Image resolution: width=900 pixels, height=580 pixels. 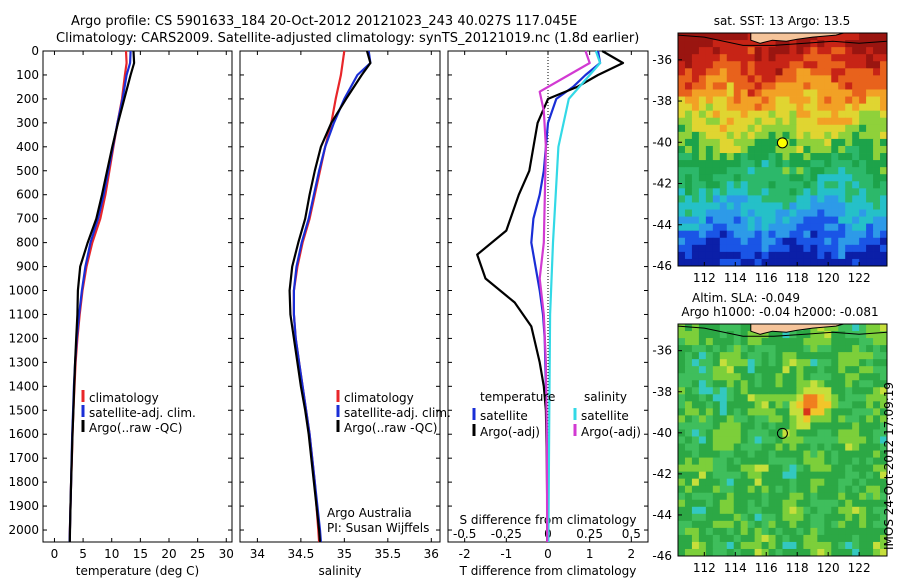 I want to click on legend-entry: satellite-adj. clim., so click(x=397, y=413).